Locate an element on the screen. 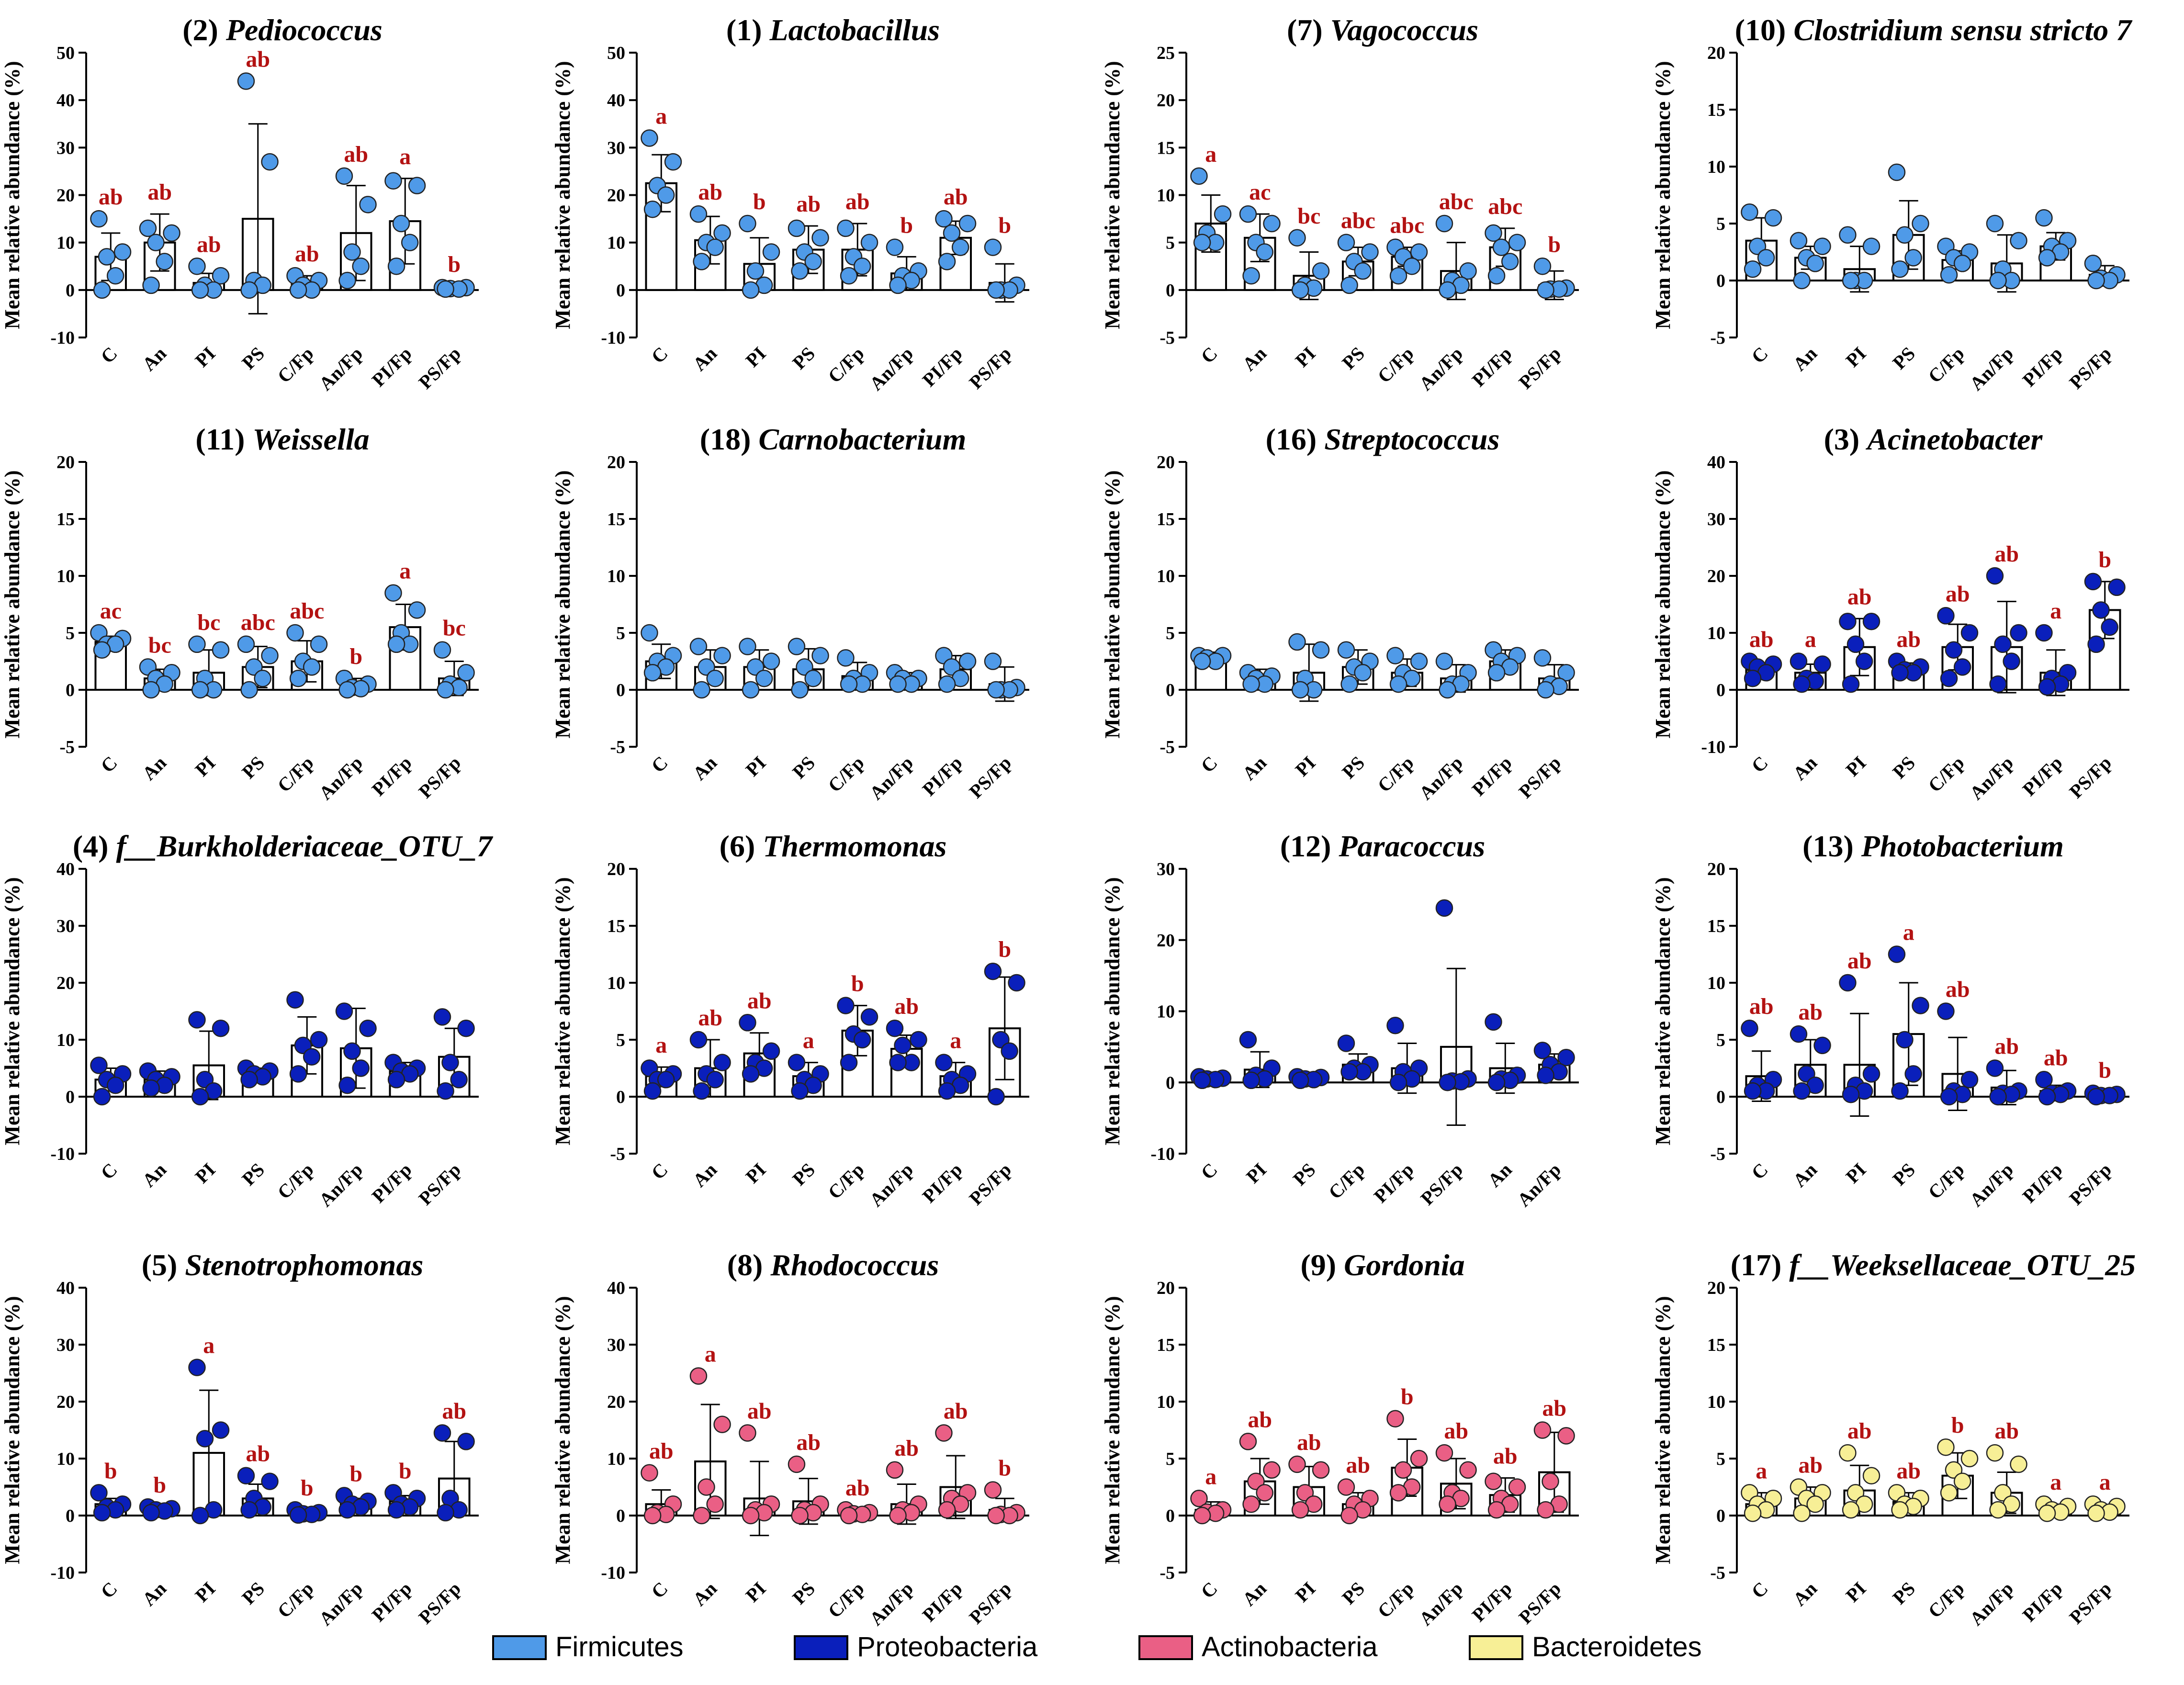 This screenshot has width=2184, height=1685. legend-label-firmicutes: Firmicutes is located at coordinates (619, 1647).